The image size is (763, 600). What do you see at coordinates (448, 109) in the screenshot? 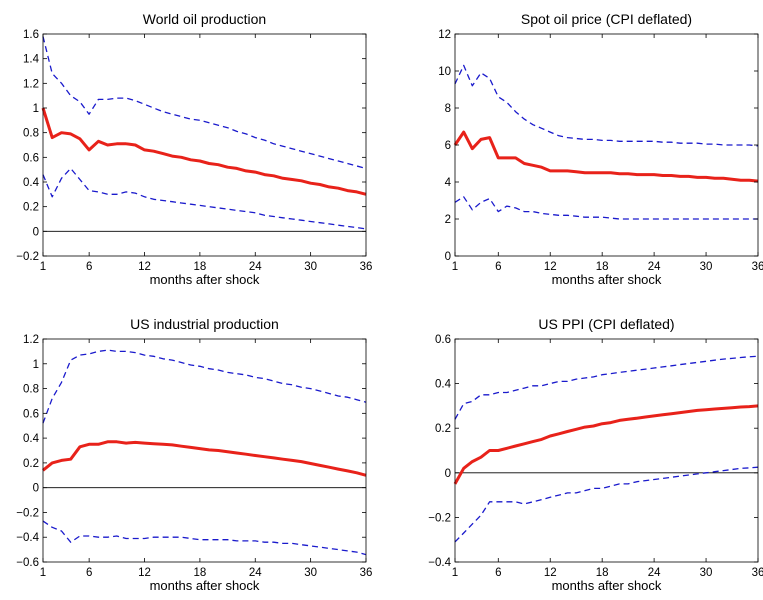
I see `y-tick-label: 8` at bounding box center [448, 109].